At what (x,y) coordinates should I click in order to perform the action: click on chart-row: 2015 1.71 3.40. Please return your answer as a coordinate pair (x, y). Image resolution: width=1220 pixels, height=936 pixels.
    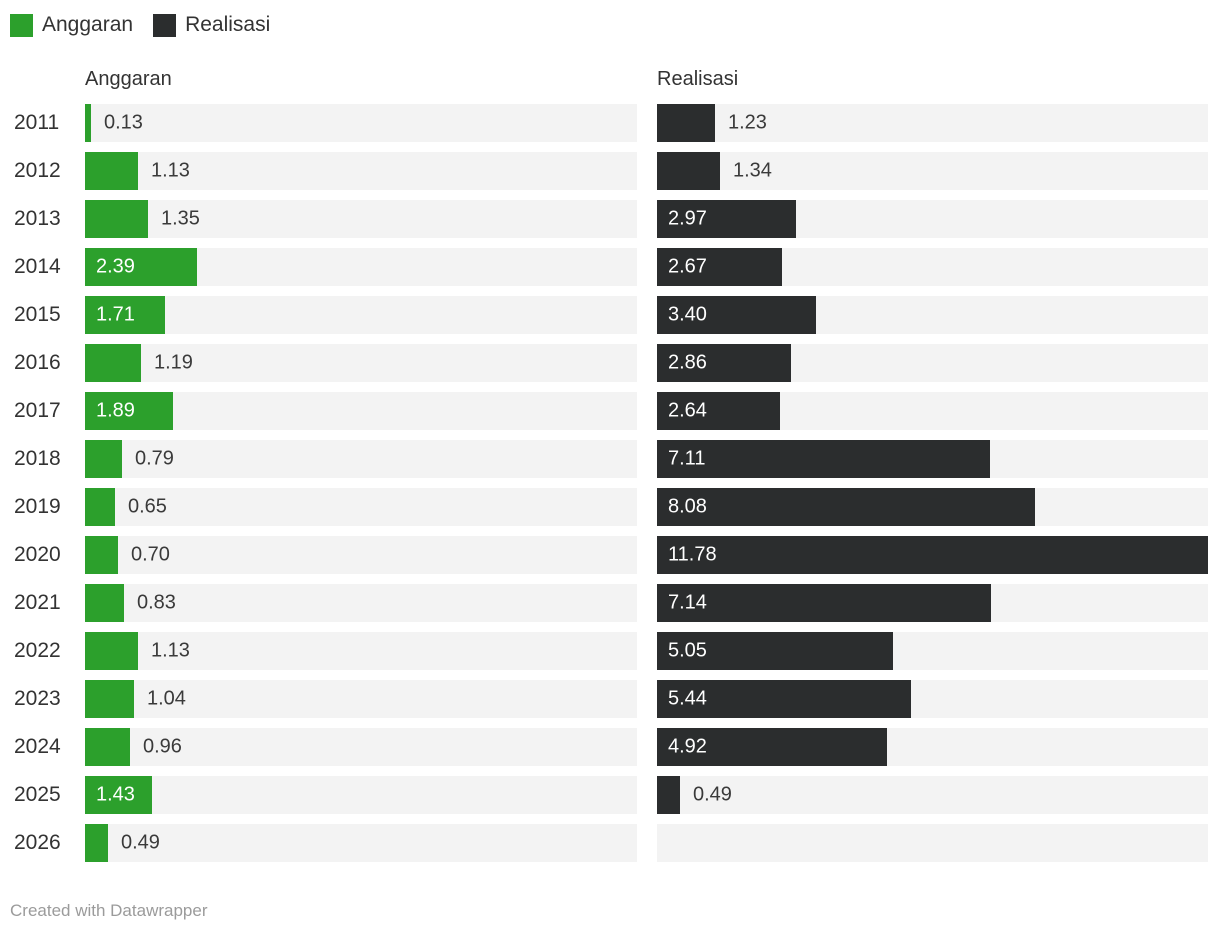
    Looking at the image, I should click on (610, 315).